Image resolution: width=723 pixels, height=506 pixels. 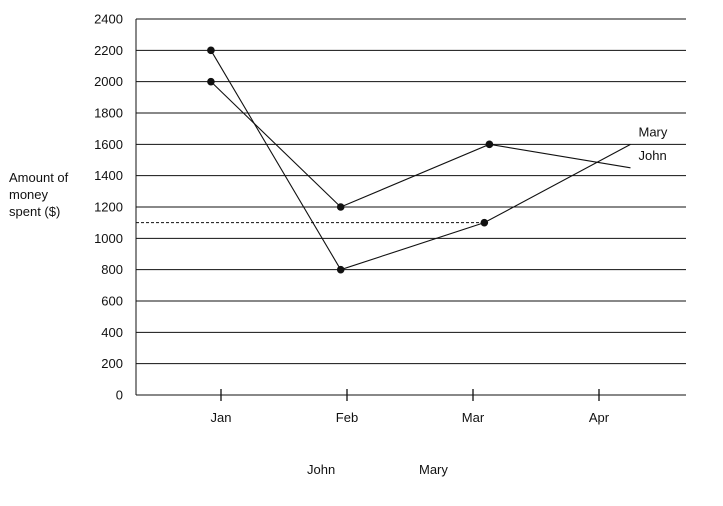 I want to click on y-tick-label-1200: 1200, so click(x=108, y=207).